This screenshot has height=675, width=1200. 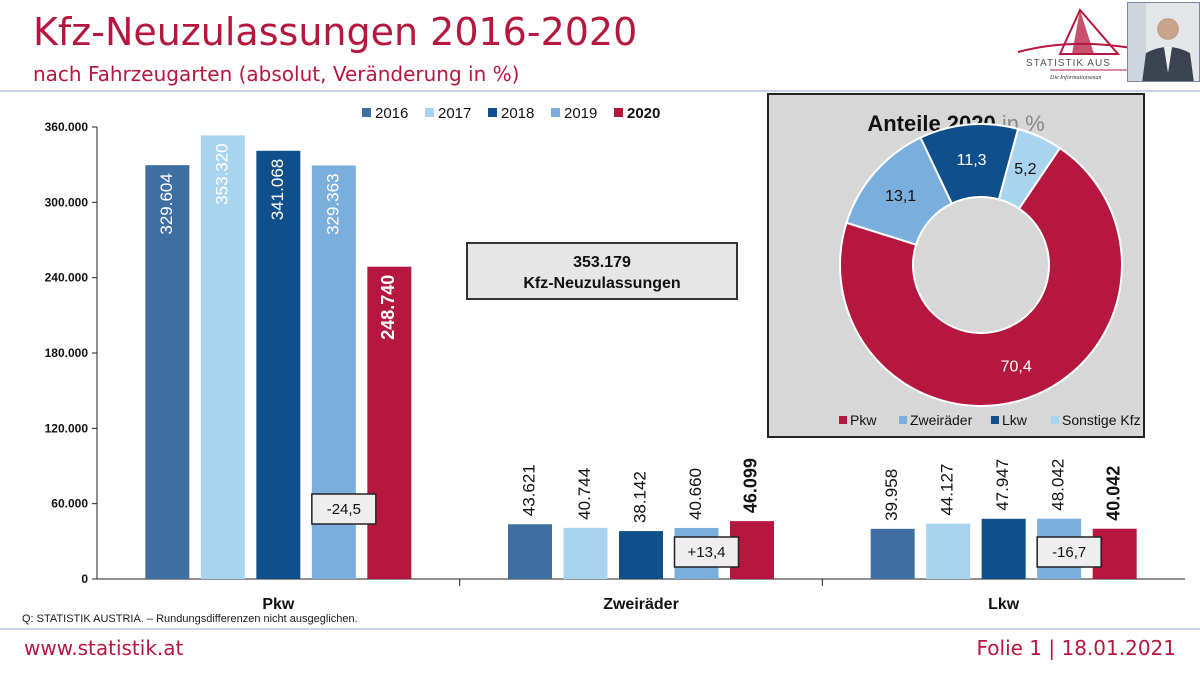 What do you see at coordinates (947, 490) in the screenshot?
I see `bar-value-label: 44.127` at bounding box center [947, 490].